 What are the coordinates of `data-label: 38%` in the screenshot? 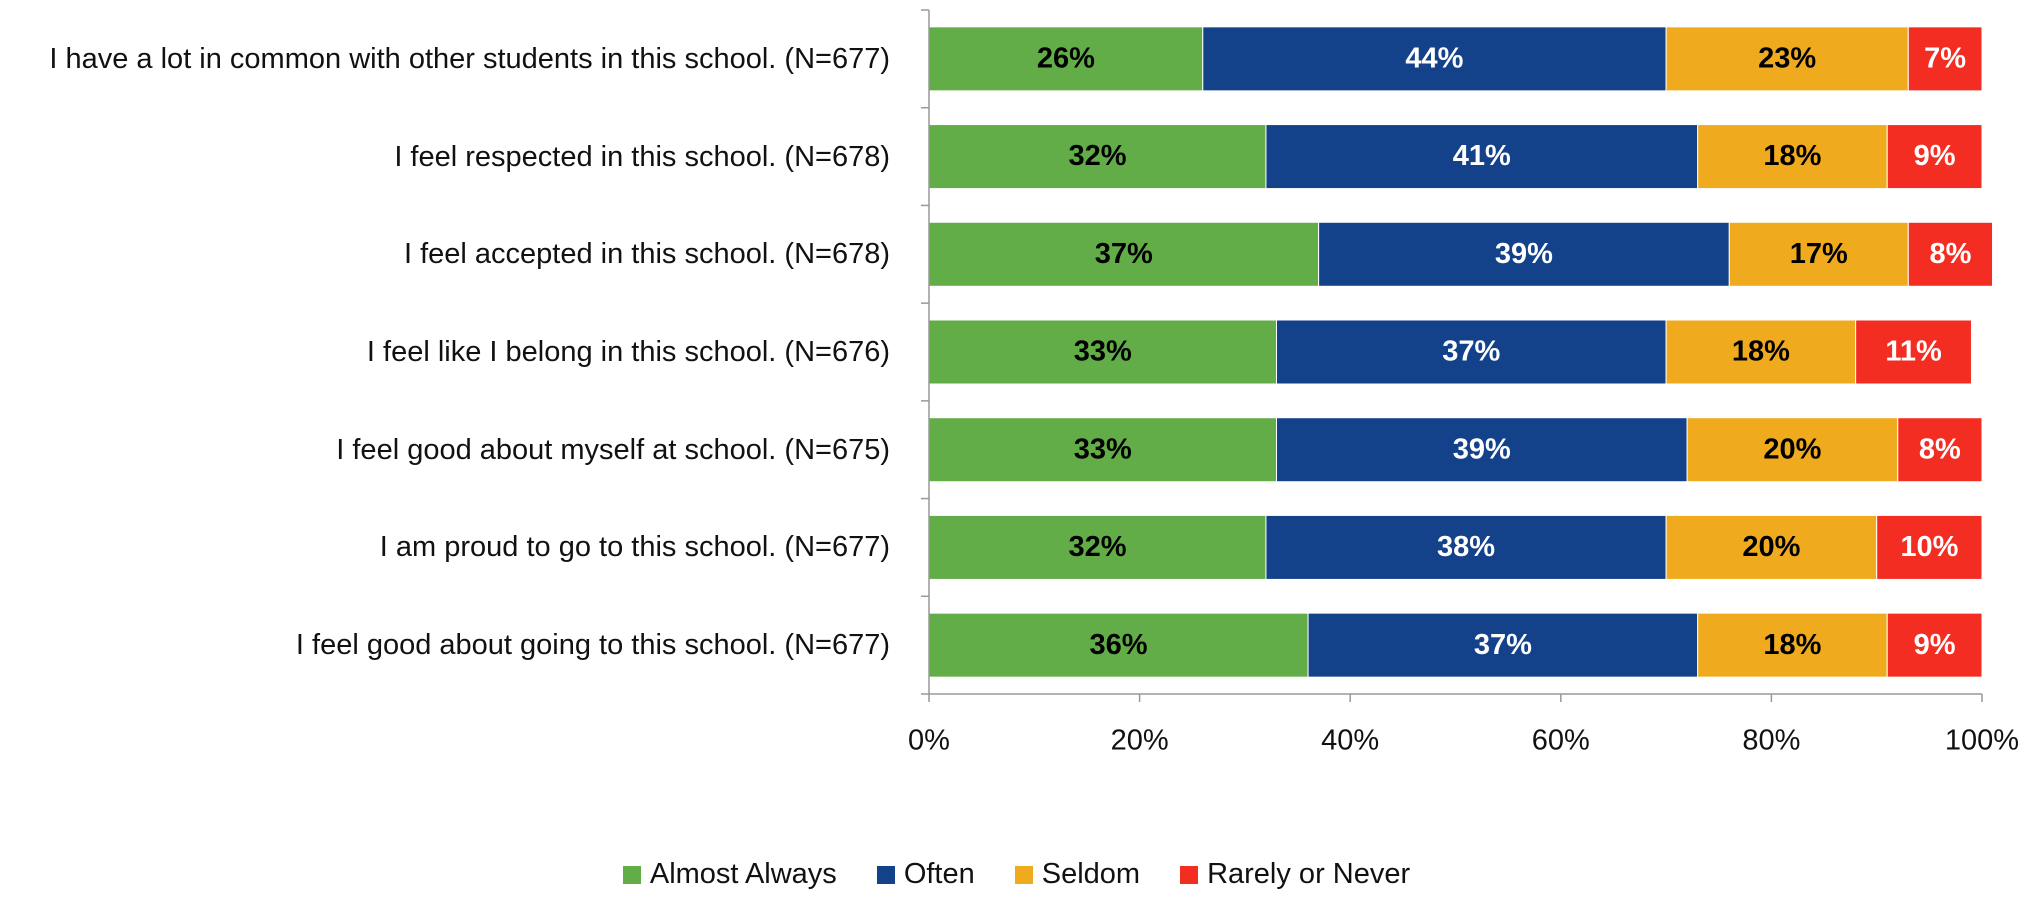 It's located at (1466, 547).